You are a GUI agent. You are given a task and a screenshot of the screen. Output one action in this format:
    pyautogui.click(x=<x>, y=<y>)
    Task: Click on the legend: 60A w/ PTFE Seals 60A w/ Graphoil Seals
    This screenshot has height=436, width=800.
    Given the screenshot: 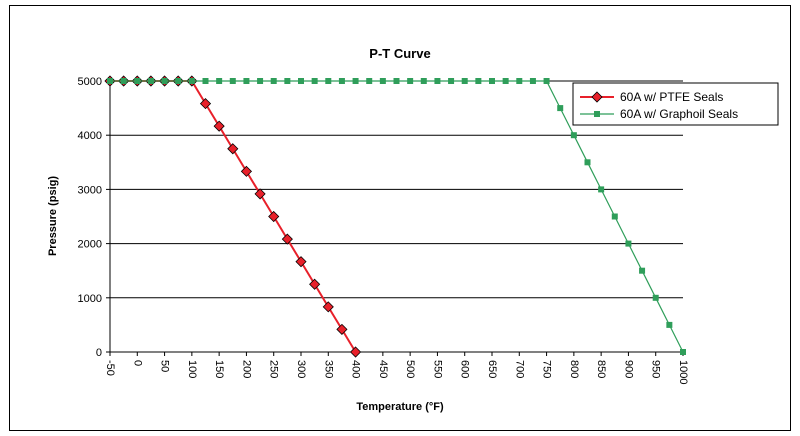 What is the action you would take?
    pyautogui.click(x=675, y=104)
    